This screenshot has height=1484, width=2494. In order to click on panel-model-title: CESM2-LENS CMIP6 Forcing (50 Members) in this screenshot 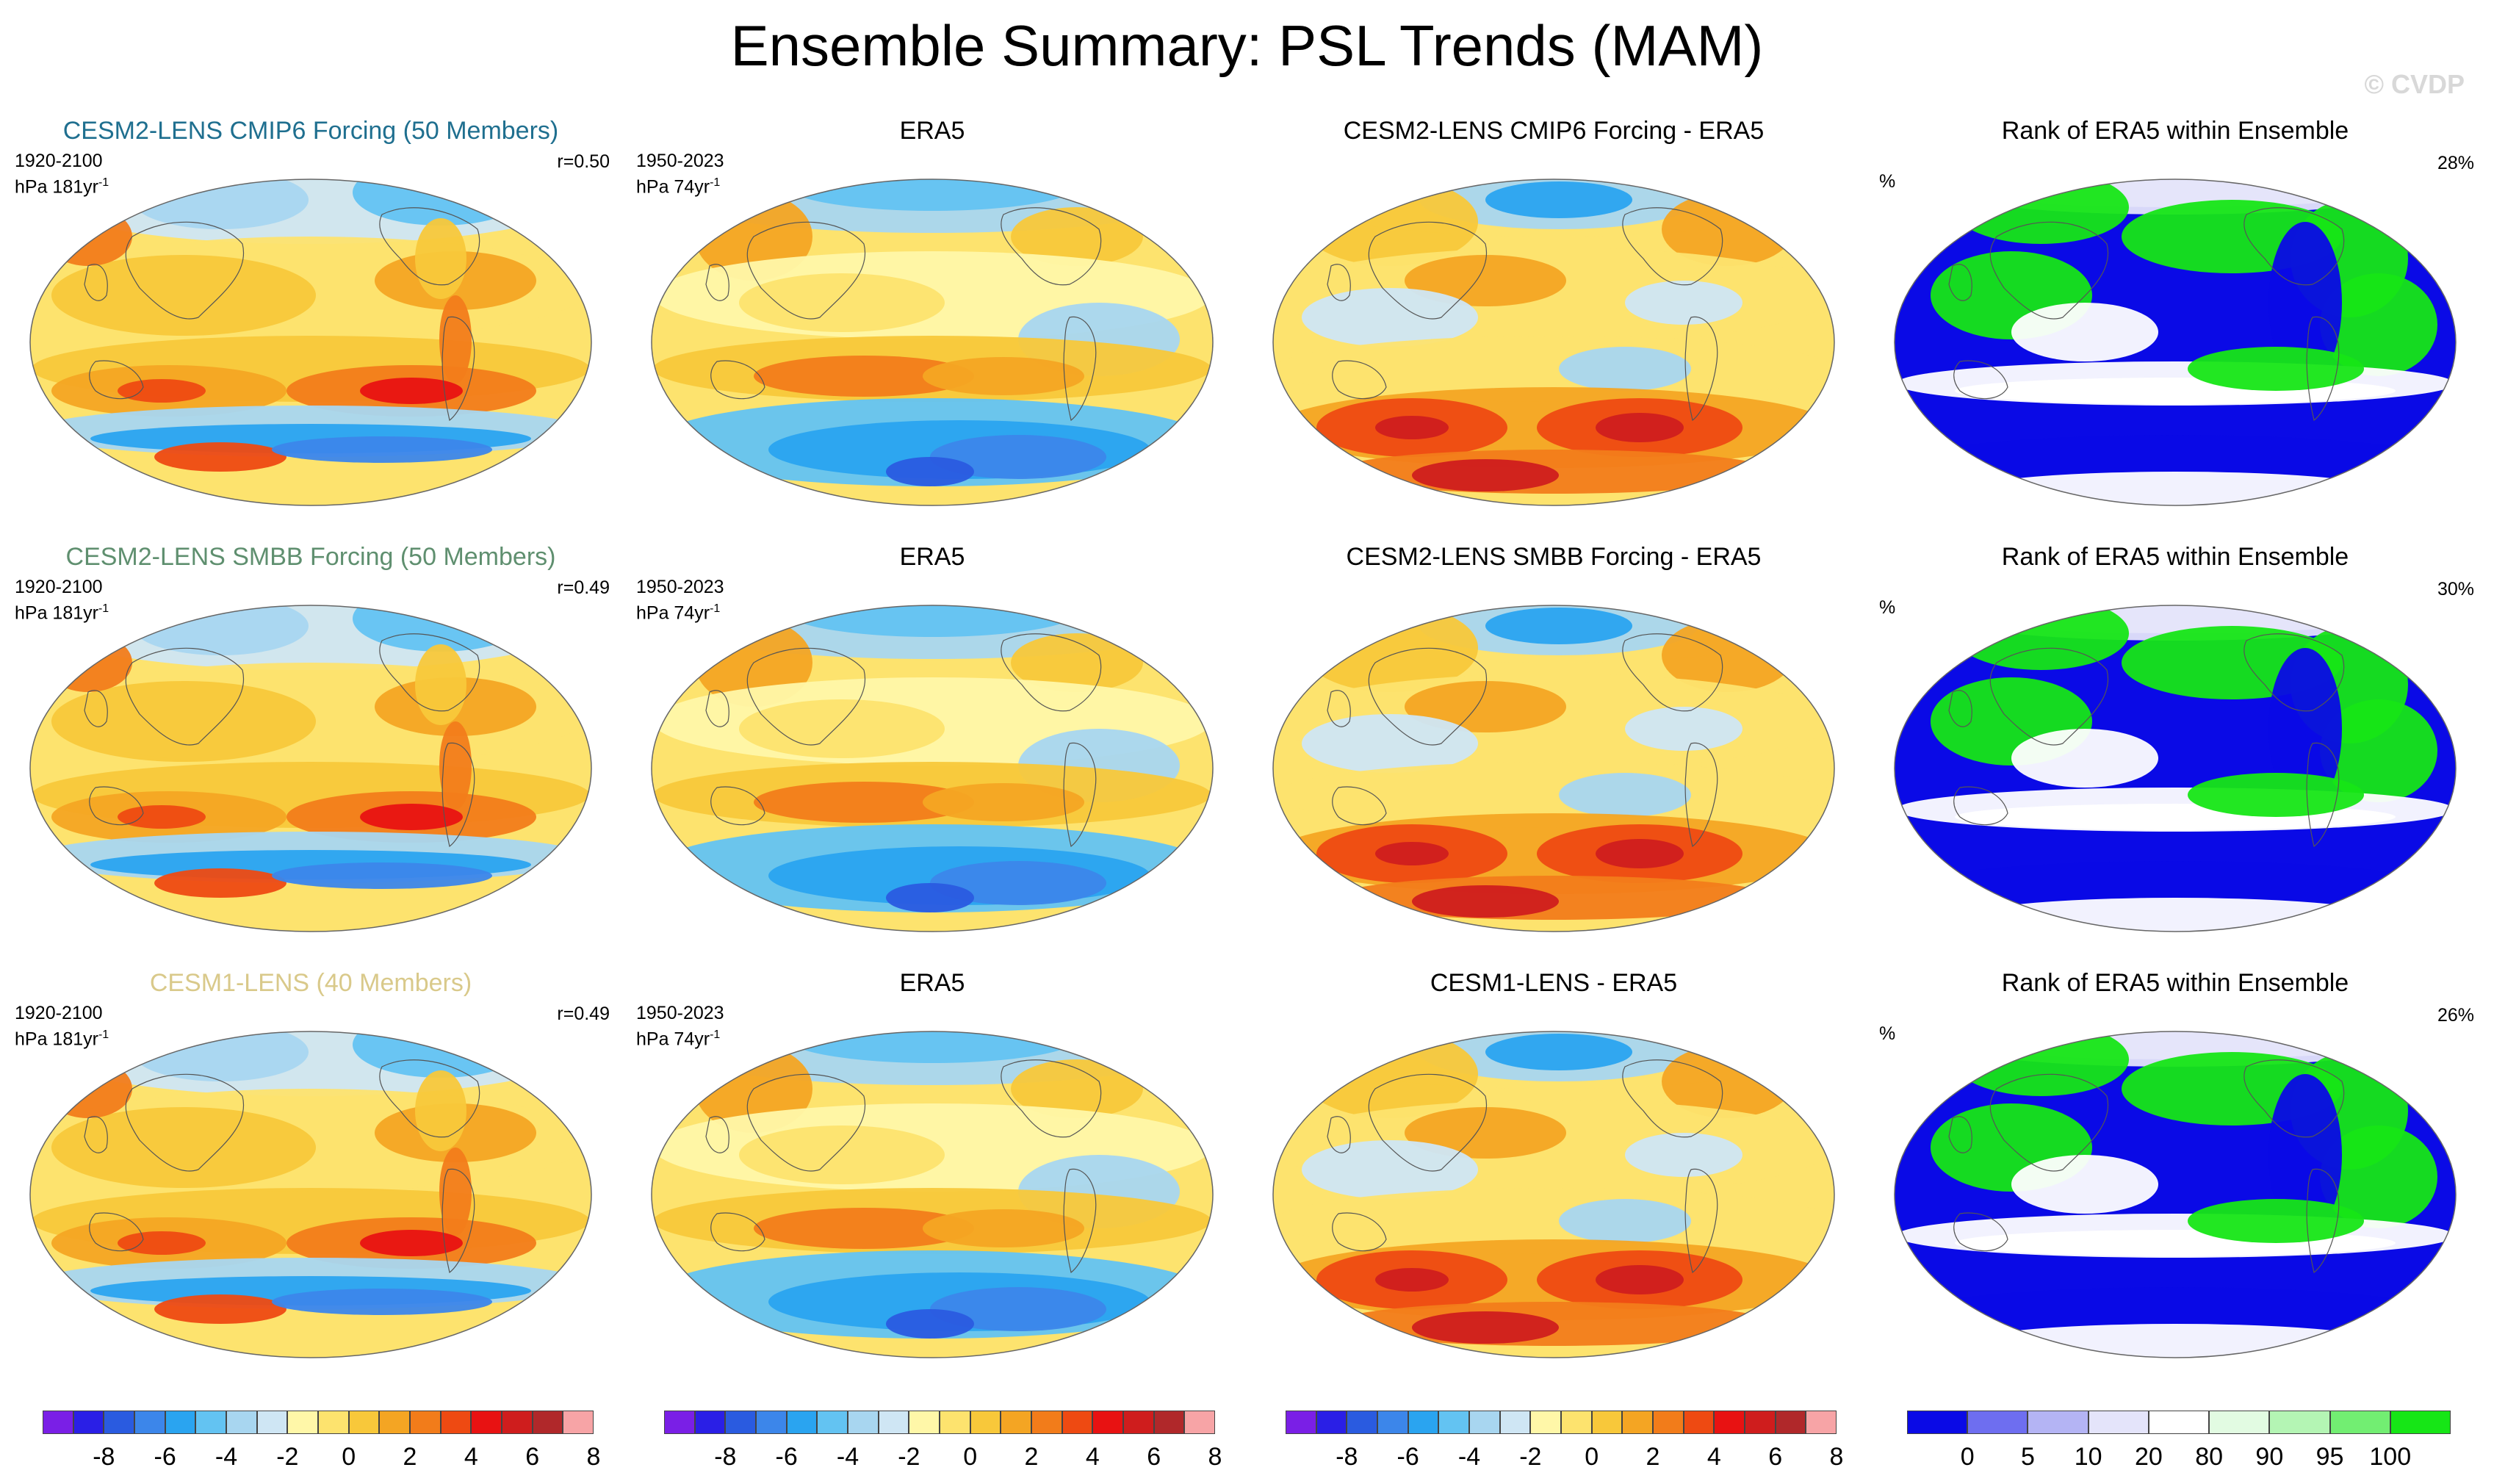, I will do `click(310, 131)`.